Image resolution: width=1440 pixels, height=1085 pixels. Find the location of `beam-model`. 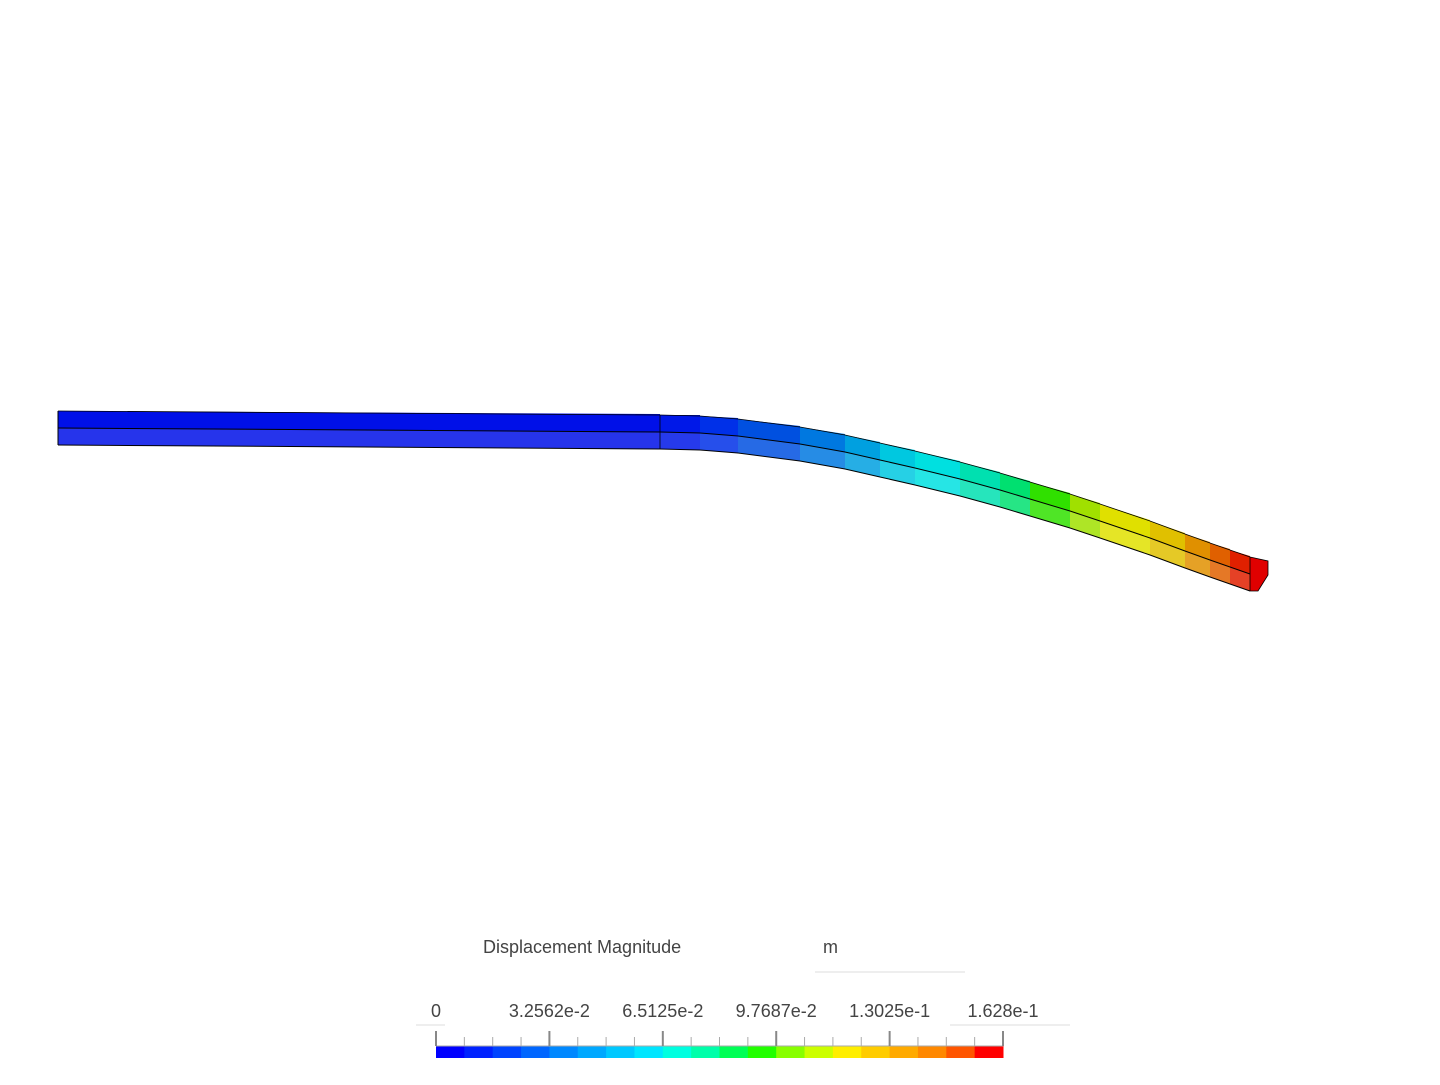

beam-model is located at coordinates (663, 501).